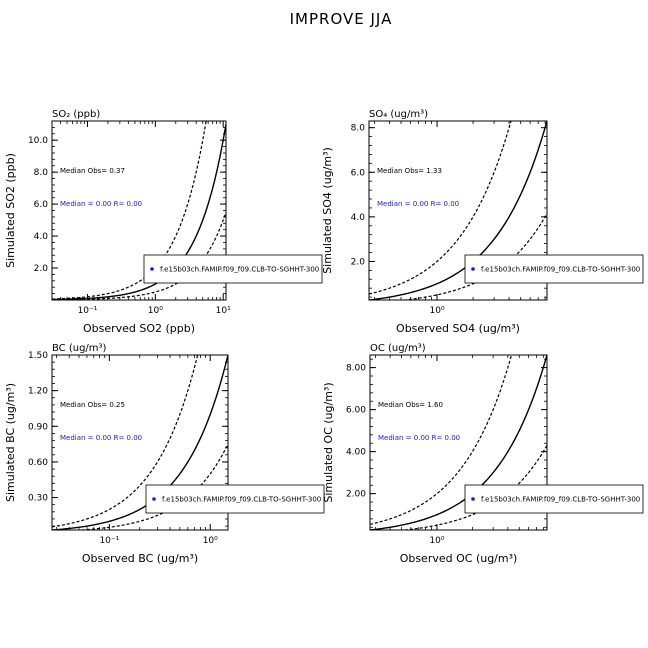  I want to click on y-tick-label: 1.50, so click(38, 356).